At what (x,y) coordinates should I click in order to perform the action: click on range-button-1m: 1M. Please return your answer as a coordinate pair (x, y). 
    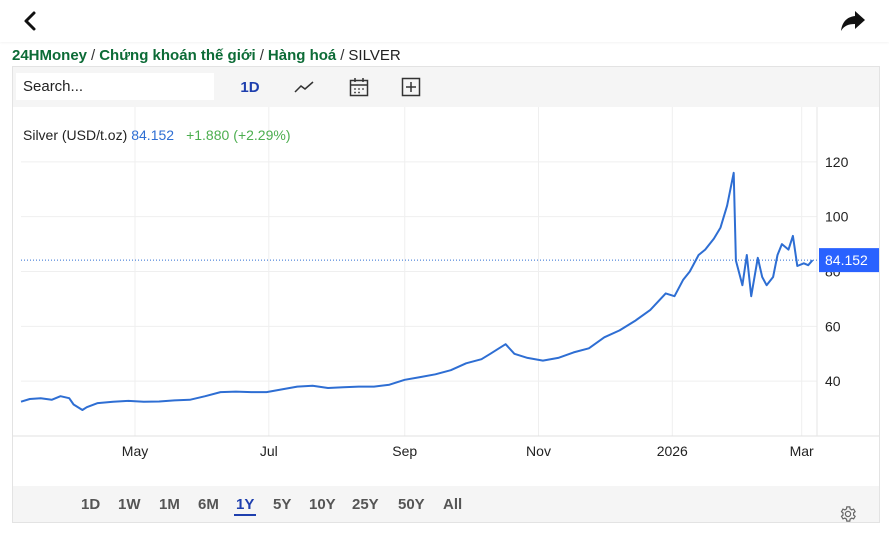
    Looking at the image, I should click on (169, 504).